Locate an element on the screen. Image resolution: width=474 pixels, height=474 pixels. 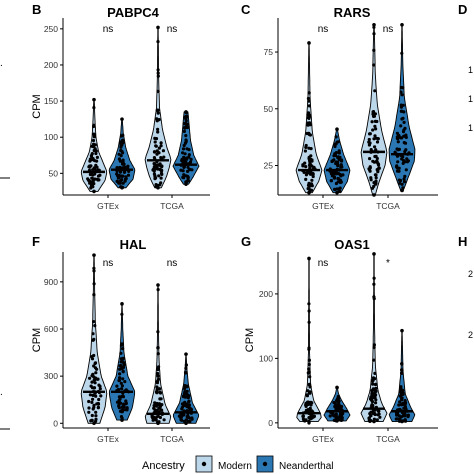
panel-title: RARS is located at coordinates (352, 12).